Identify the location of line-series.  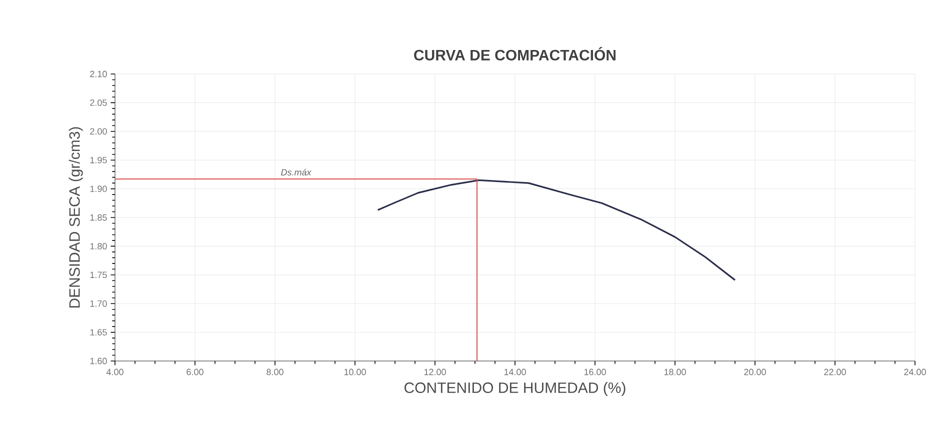
(556, 230).